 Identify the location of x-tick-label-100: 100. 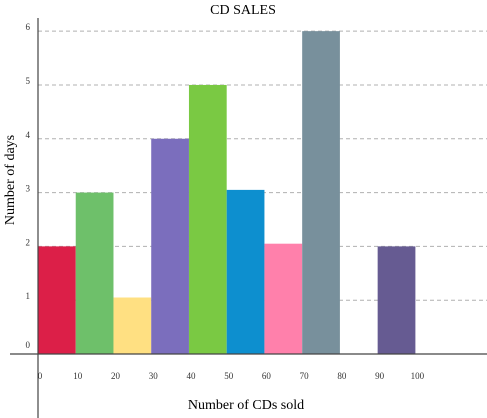
(418, 376).